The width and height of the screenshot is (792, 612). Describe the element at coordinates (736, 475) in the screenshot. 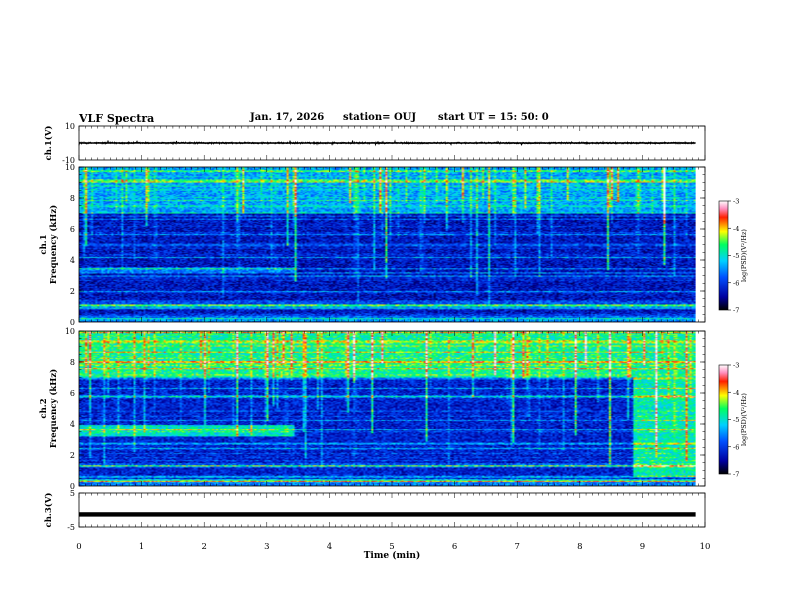

I see `ch2-spectrogram-colorbar-tick-label: -7` at that location.